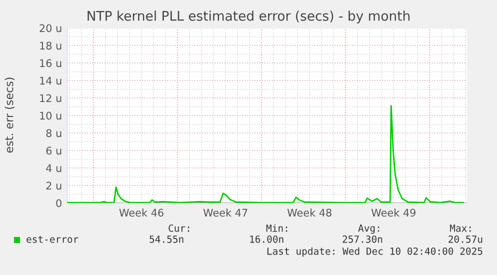 The height and width of the screenshot is (275, 497). What do you see at coordinates (51, 28) in the screenshot?
I see `y-tick-label: 20 u` at bounding box center [51, 28].